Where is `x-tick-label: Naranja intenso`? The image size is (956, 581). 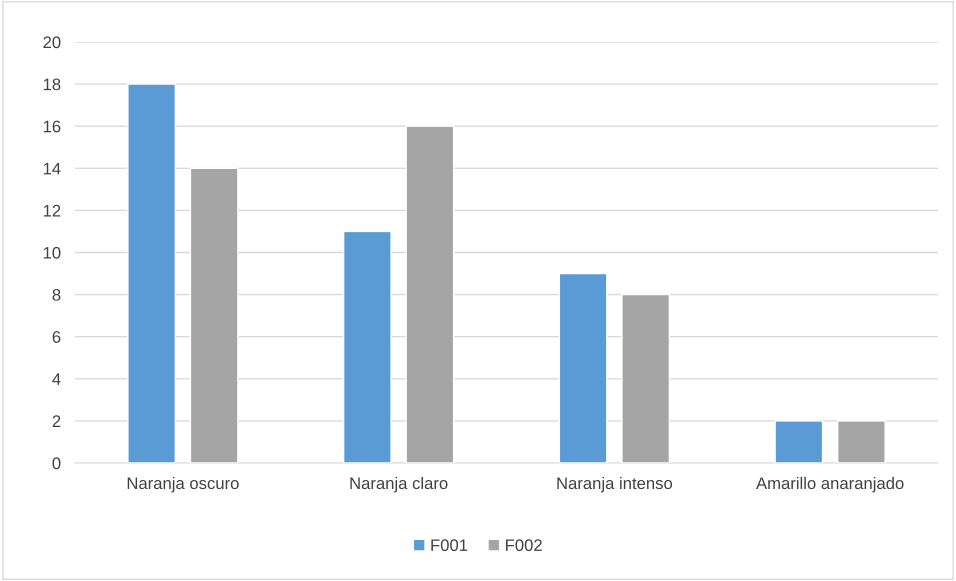 x-tick-label: Naranja intenso is located at coordinates (614, 484).